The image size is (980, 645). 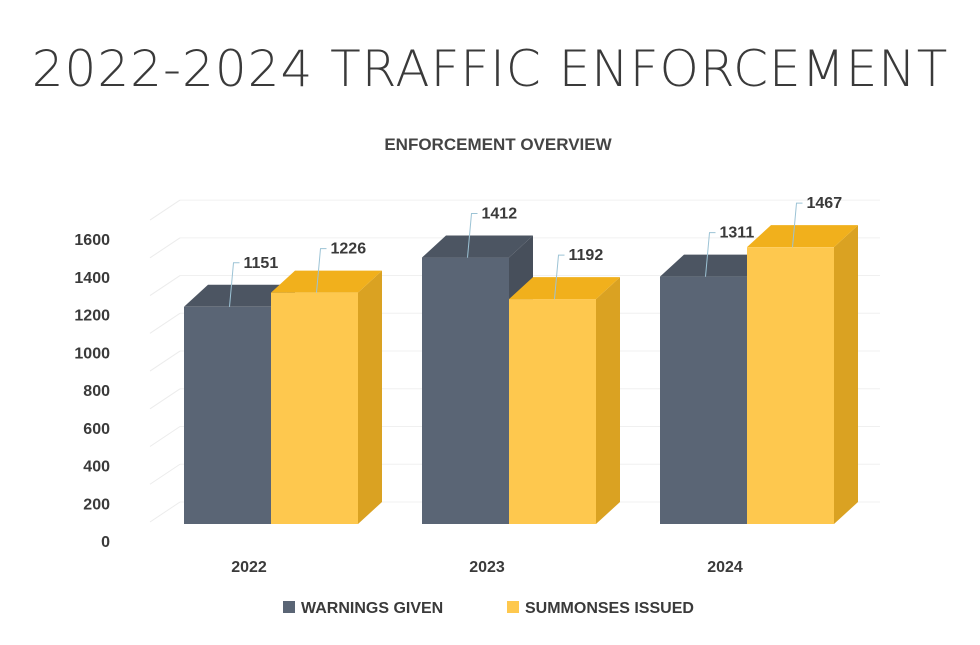 What do you see at coordinates (609, 608) in the screenshot?
I see `legend-label: SUMMONSES ISSUED` at bounding box center [609, 608].